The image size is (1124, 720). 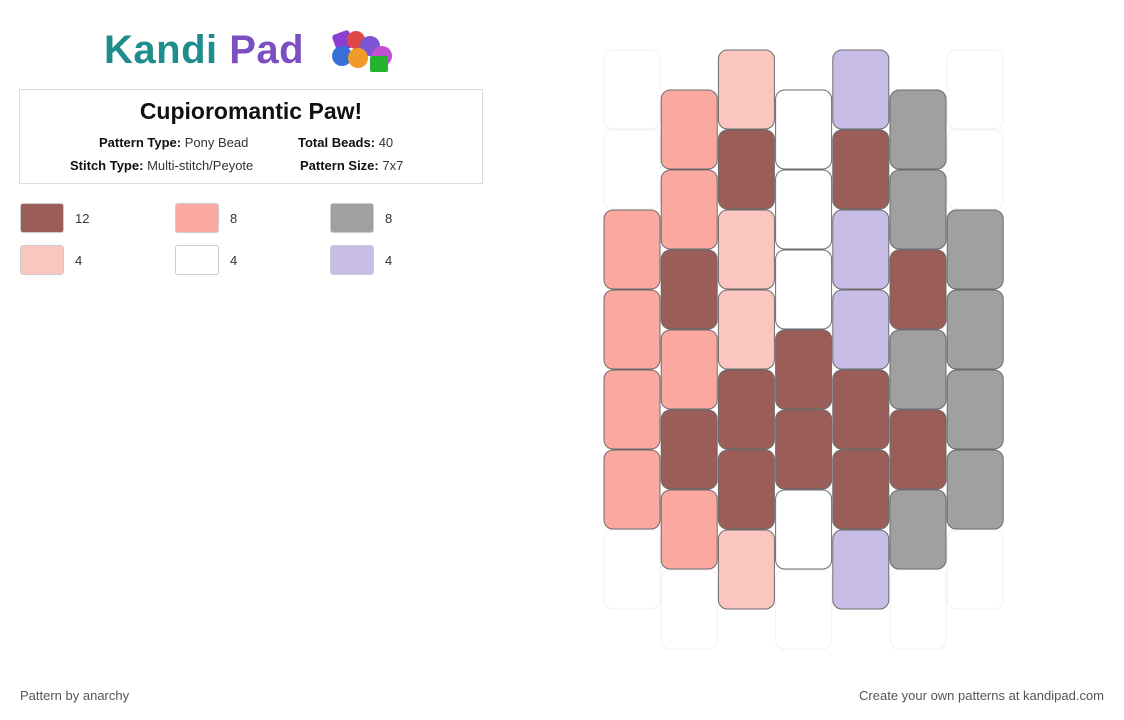 I want to click on pattern-type-value: Pony Bead, so click(x=216, y=142).